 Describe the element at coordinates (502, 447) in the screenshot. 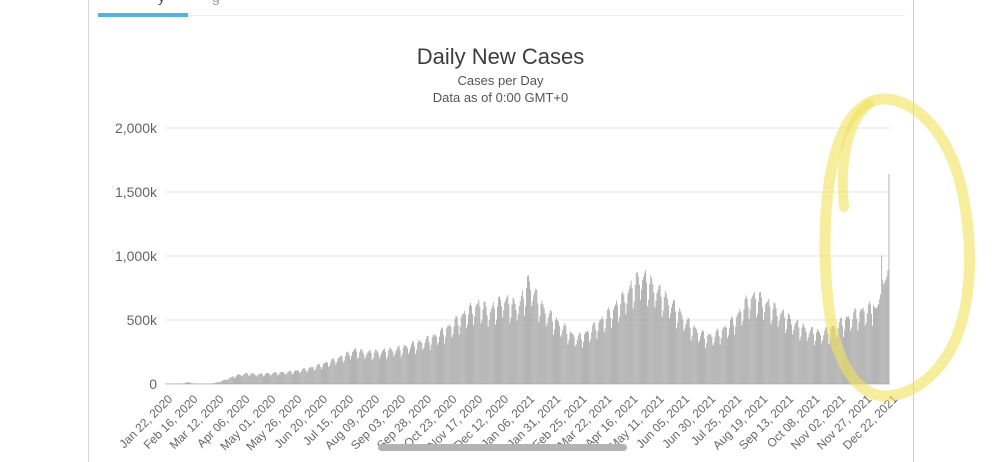

I see `horizontal-scrollbar-thumb` at that location.